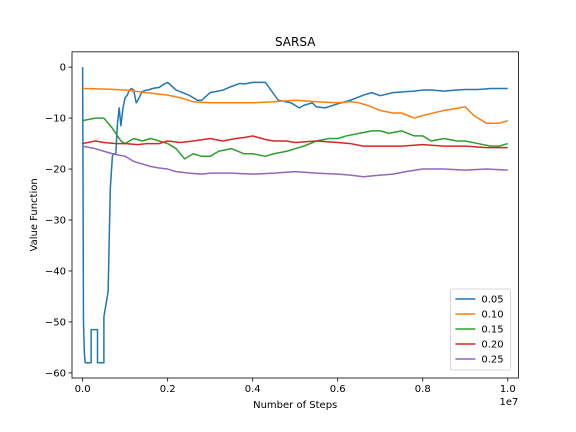 Image resolution: width=576 pixels, height=432 pixels. What do you see at coordinates (83, 389) in the screenshot?
I see `x-tick-label: 0.0` at bounding box center [83, 389].